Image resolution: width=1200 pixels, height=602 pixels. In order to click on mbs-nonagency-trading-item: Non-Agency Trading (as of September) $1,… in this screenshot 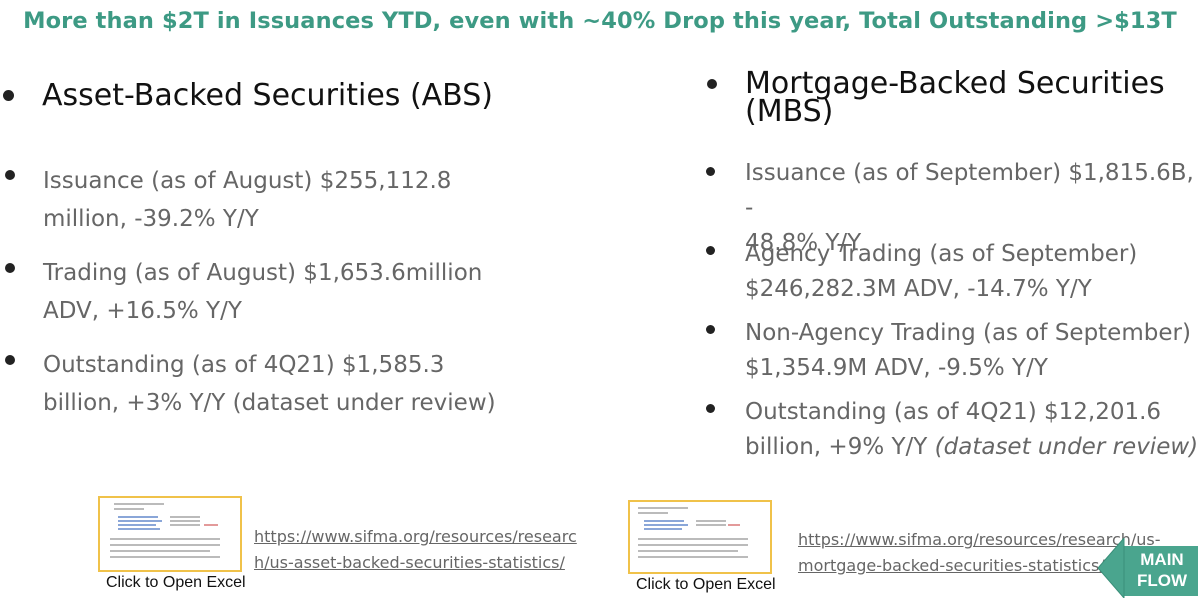, I will do `click(968, 350)`.